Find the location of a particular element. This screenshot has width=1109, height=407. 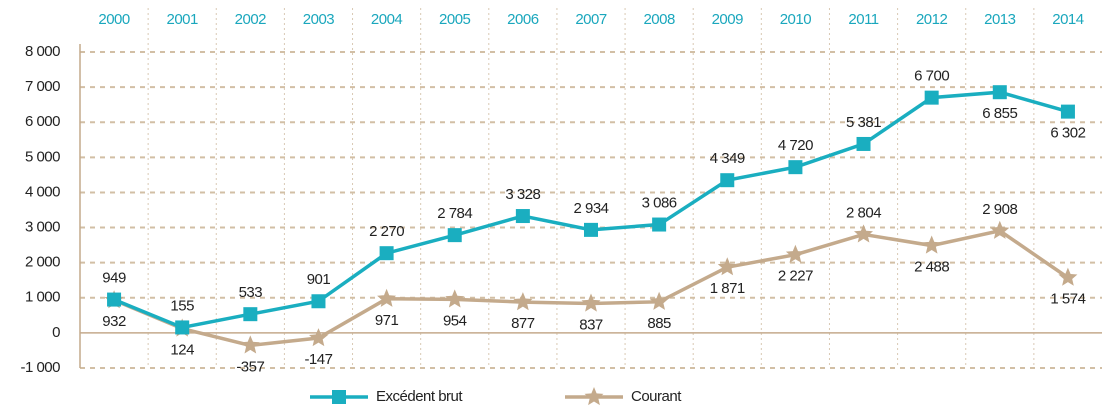

data-label: 124 is located at coordinates (182, 350).